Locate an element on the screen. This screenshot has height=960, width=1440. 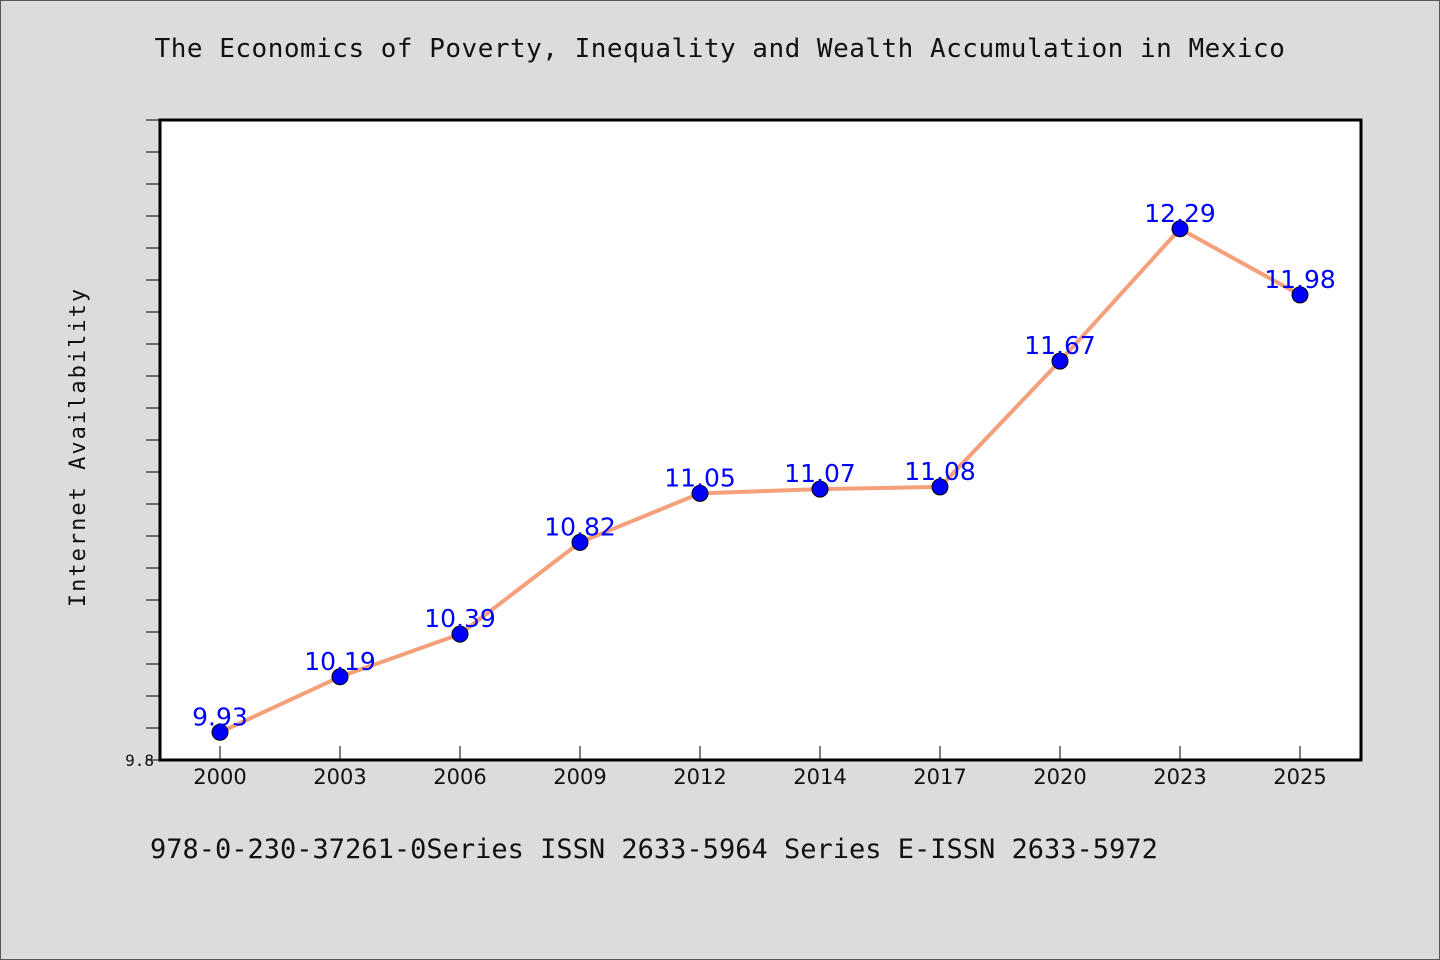
data-label: 11.67 is located at coordinates (1060, 345).